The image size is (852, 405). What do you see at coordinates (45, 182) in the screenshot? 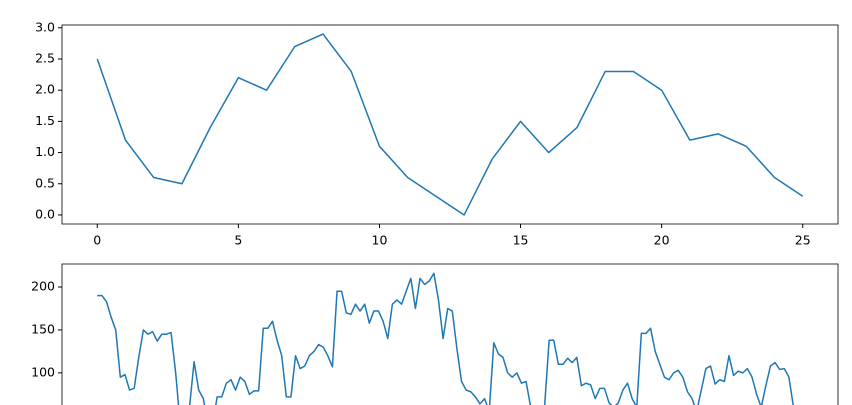
I see `y-tick-label: 0.5` at bounding box center [45, 182].